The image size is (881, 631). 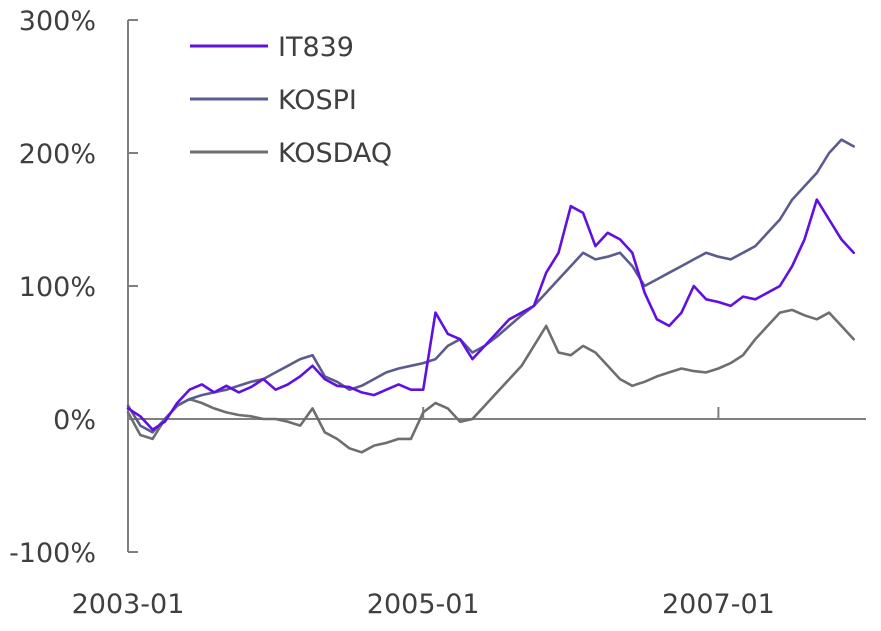 What do you see at coordinates (128, 604) in the screenshot?
I see `x-tick-label: 2003-01` at bounding box center [128, 604].